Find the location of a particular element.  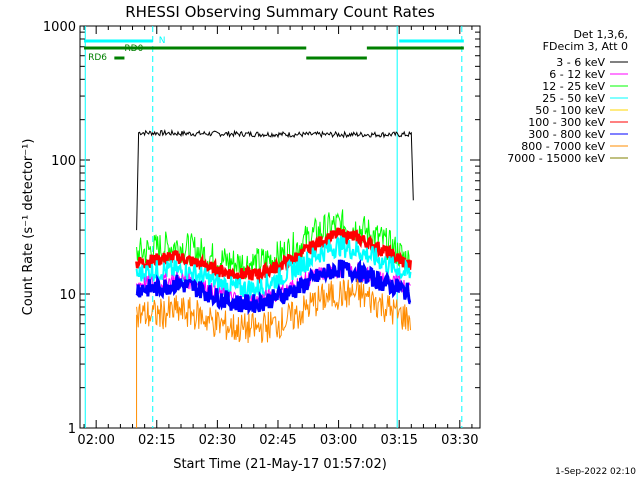

legend-header-line-2: FDecim 3, Att 0 is located at coordinates (585, 46).